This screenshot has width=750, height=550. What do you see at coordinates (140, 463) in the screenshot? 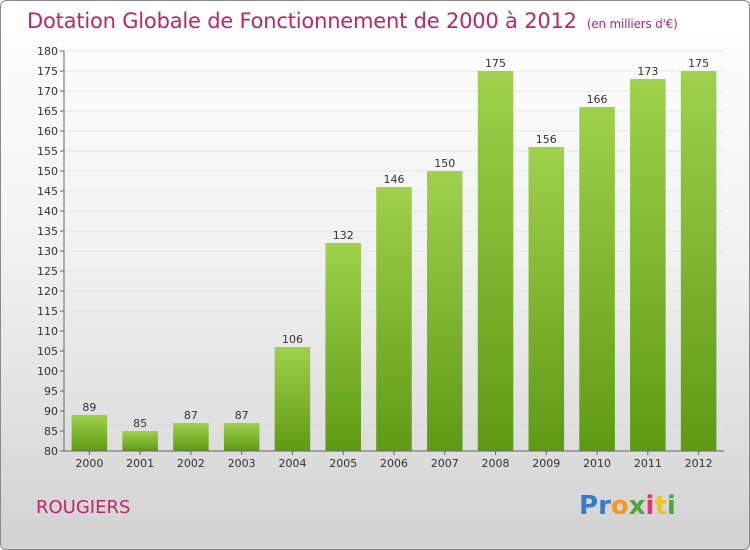
I see `x-tick-label: 2001` at bounding box center [140, 463].